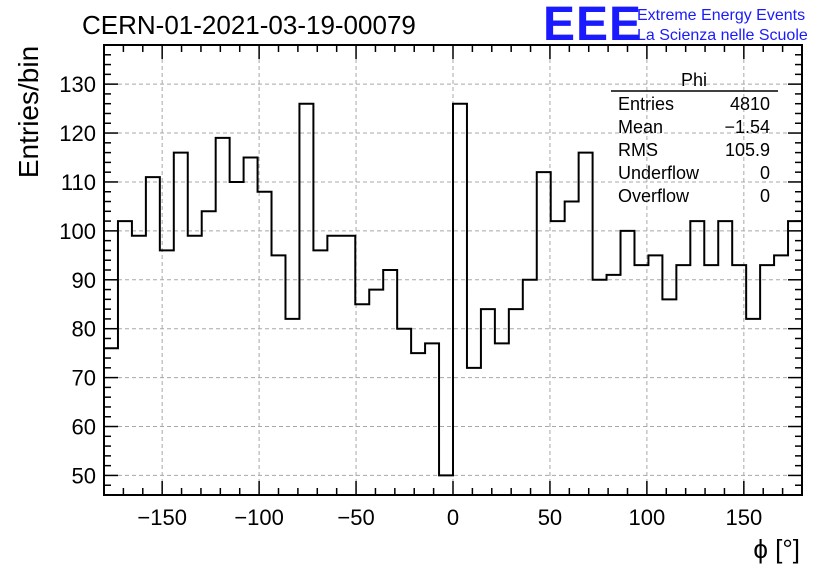  I want to click on logo-mark: EEE, so click(592, 25).